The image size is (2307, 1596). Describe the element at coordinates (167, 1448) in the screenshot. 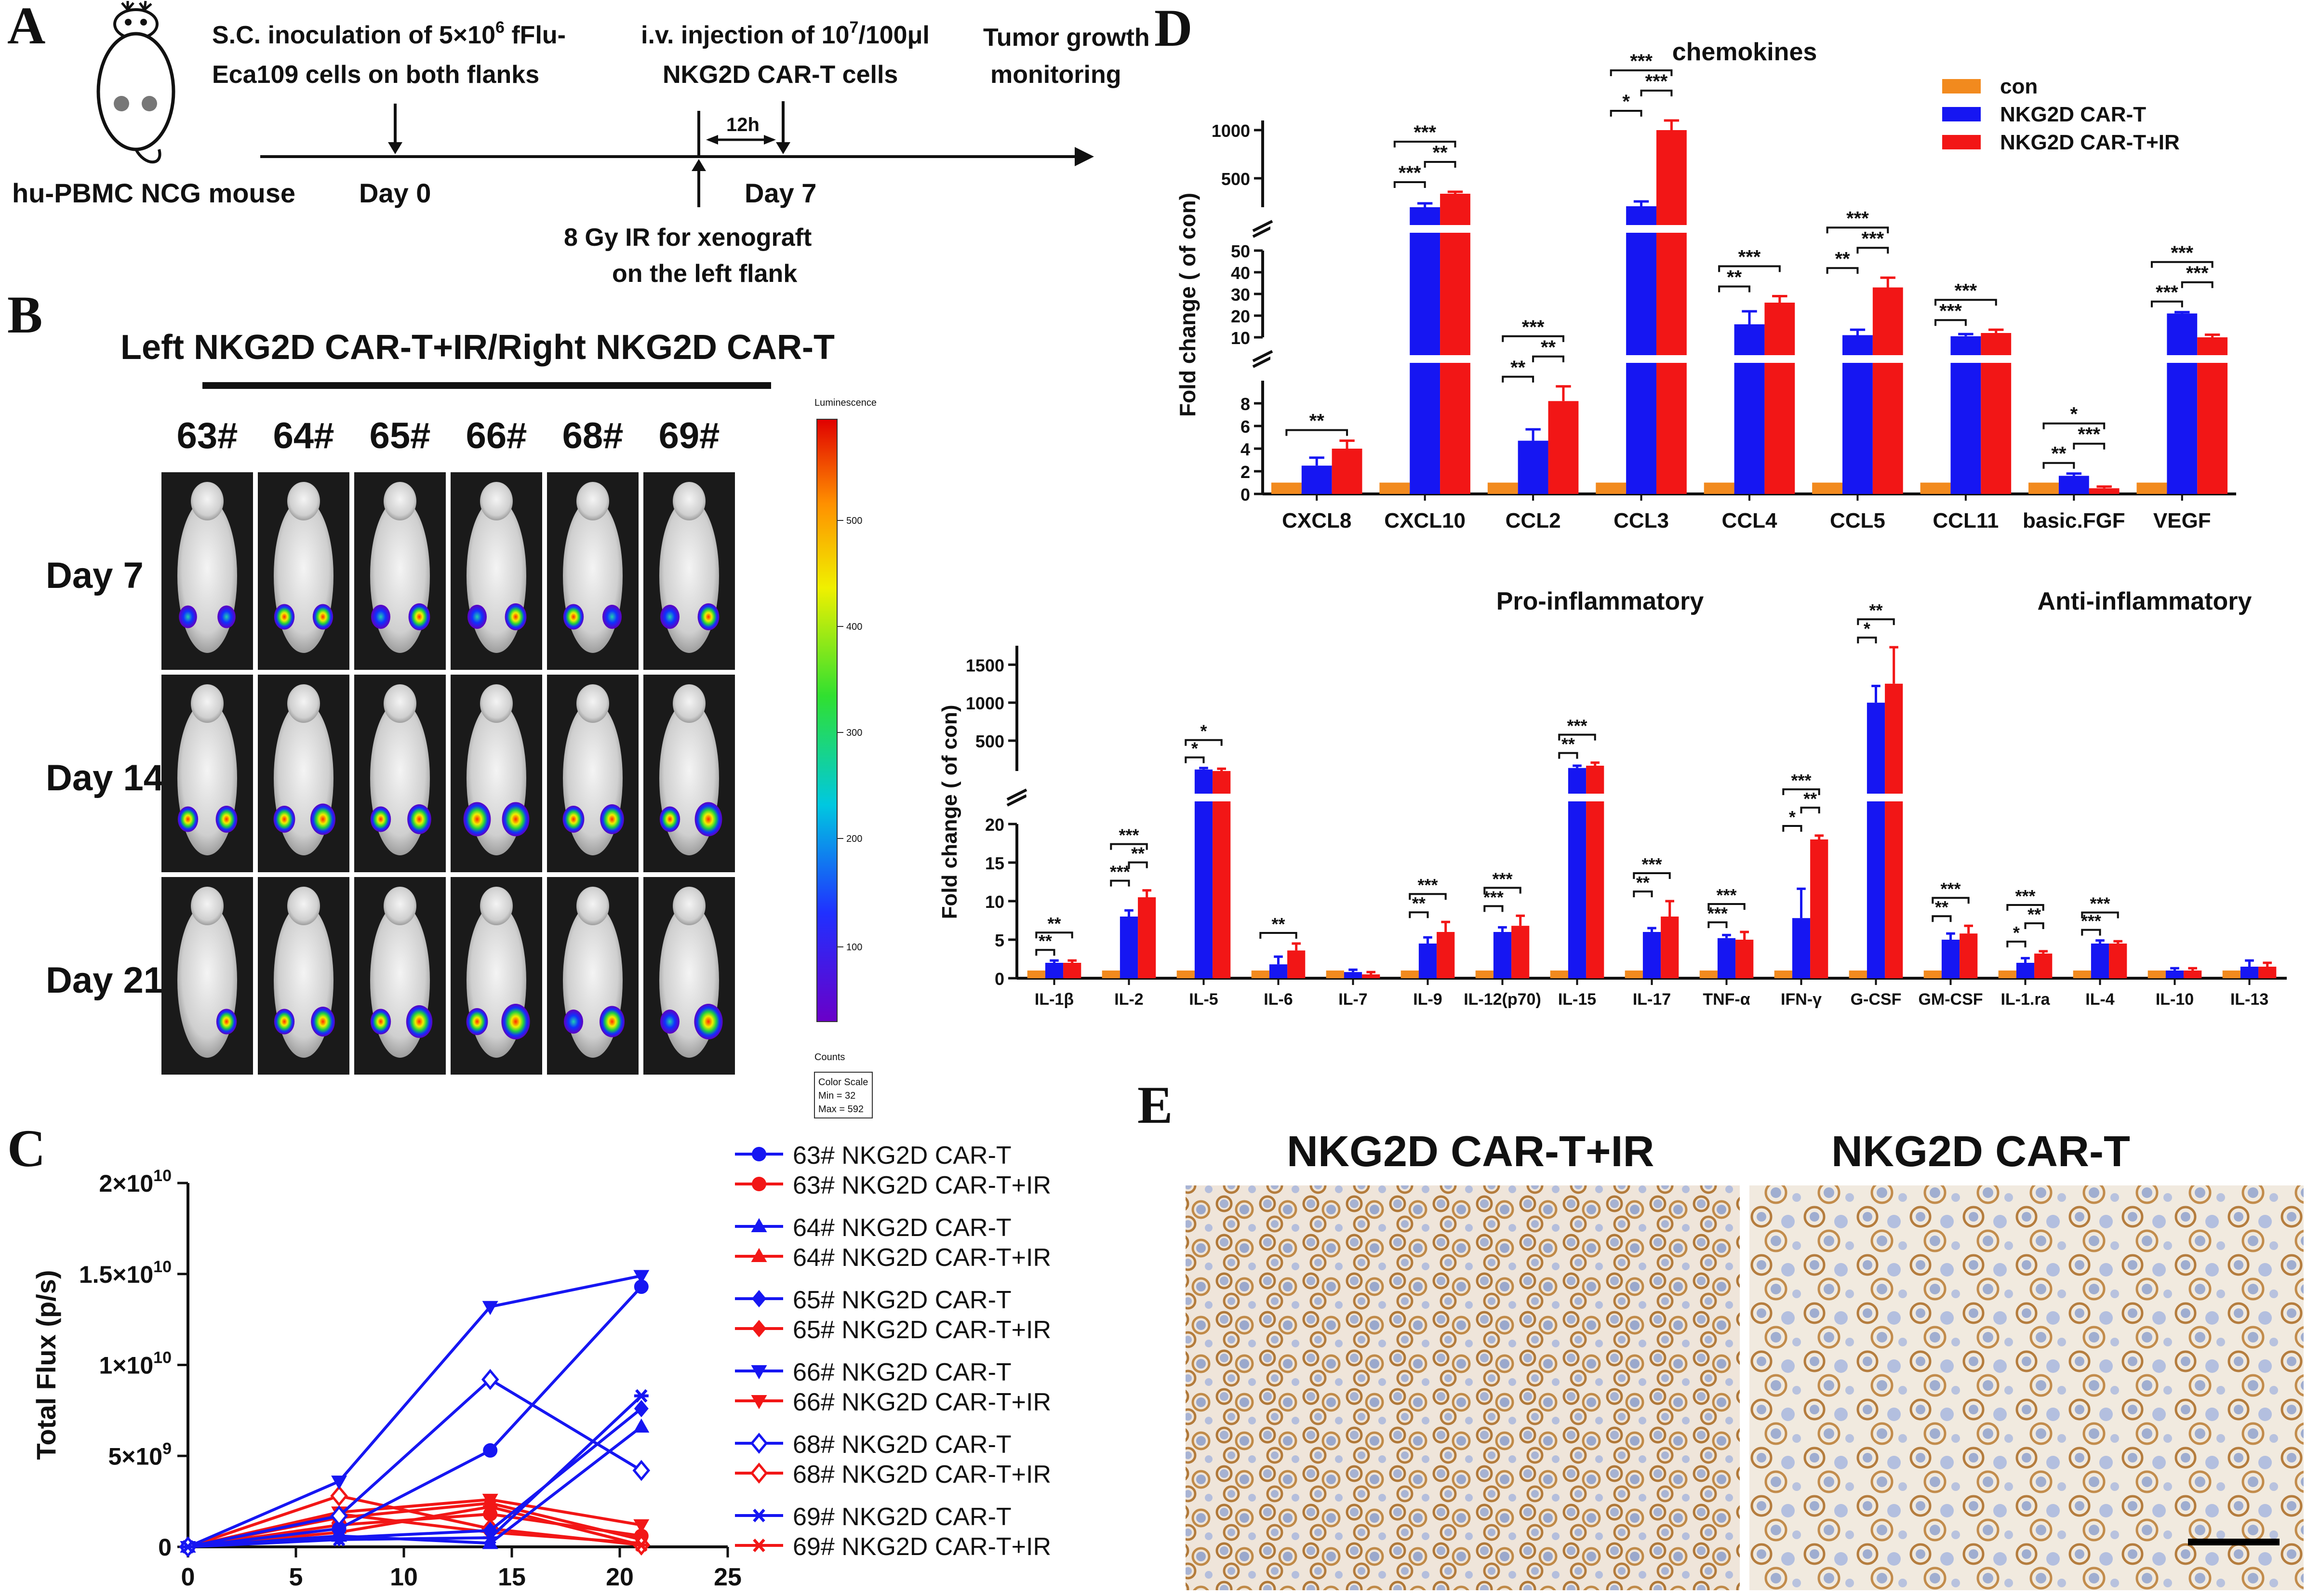

I see `y-tick-exp: 9` at that location.